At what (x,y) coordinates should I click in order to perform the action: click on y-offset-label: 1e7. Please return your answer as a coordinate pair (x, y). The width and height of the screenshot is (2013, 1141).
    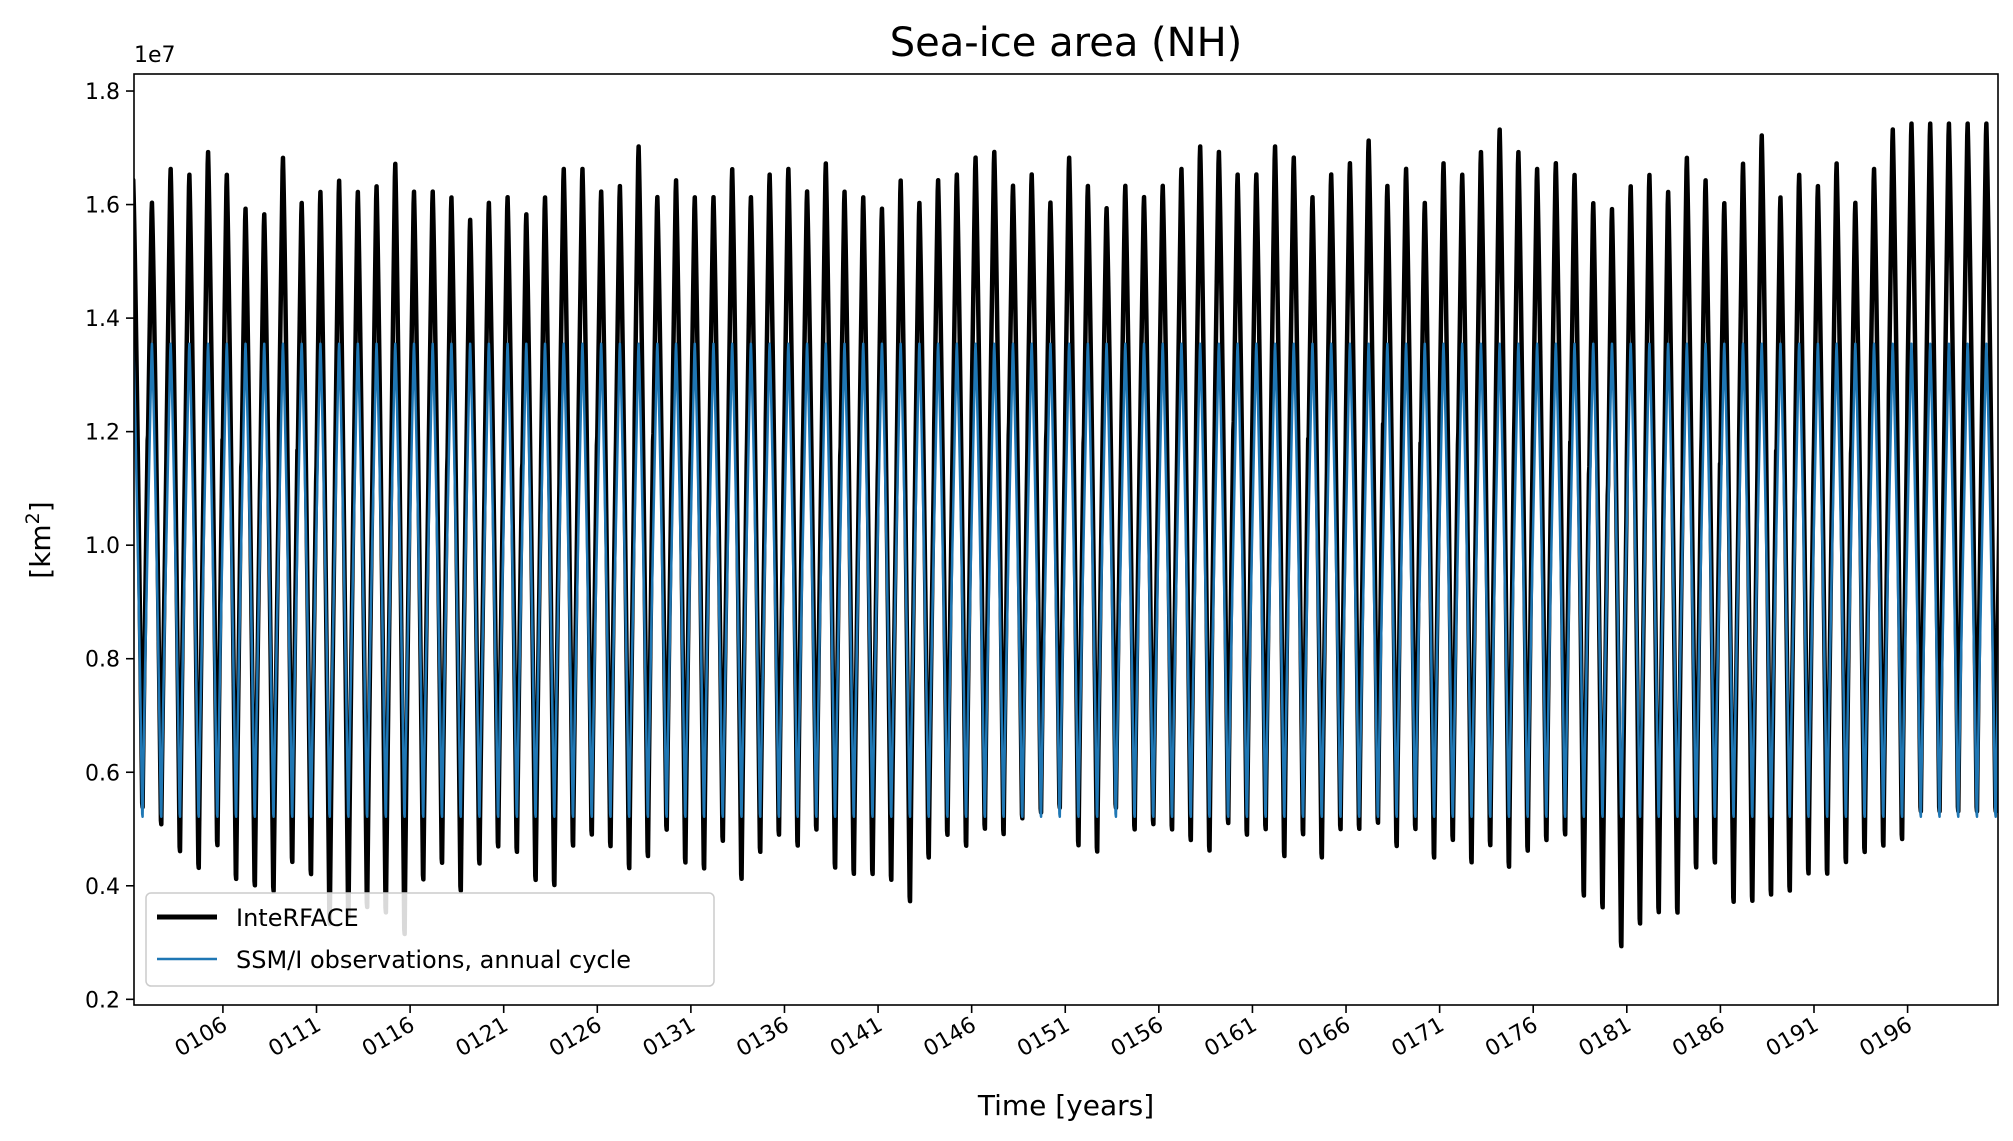
    Looking at the image, I should click on (155, 55).